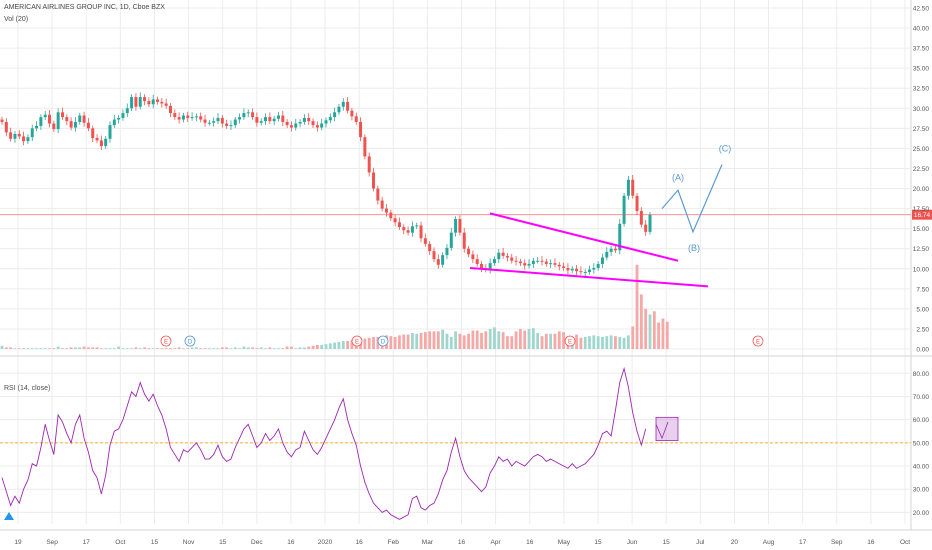  Describe the element at coordinates (921, 169) in the screenshot. I see `price-tick-label: 22.50` at that location.